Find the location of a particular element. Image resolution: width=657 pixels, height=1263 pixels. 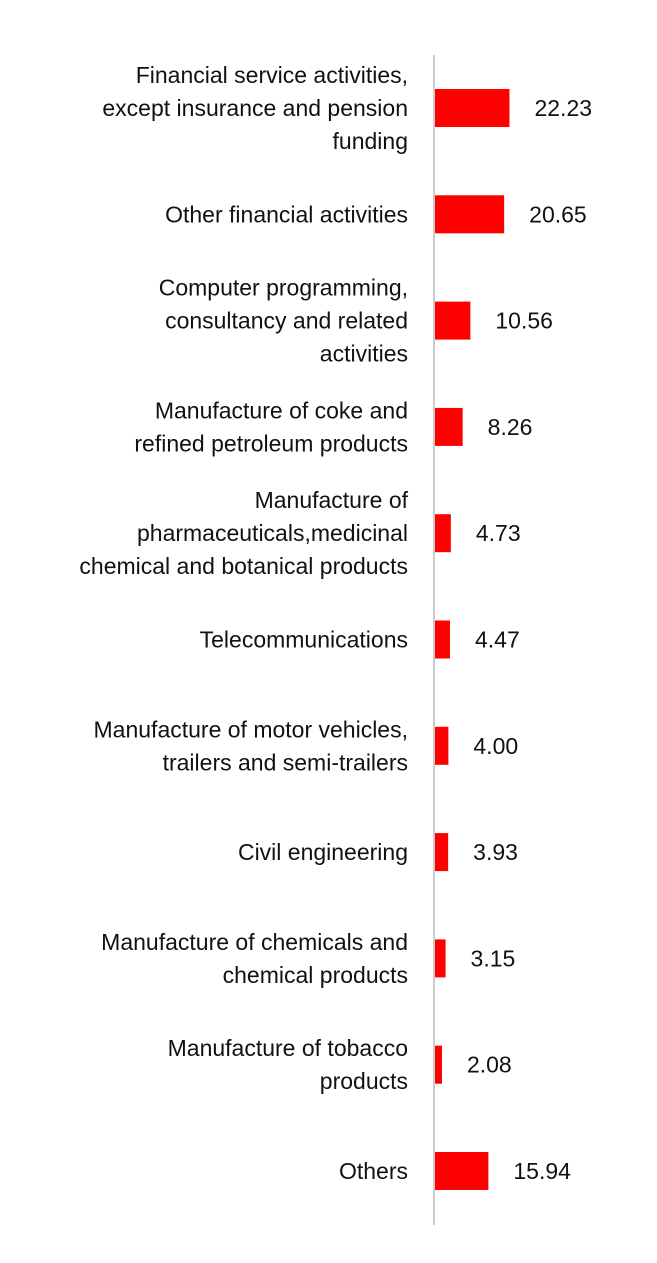

value-label-4: 4.73 is located at coordinates (498, 533).